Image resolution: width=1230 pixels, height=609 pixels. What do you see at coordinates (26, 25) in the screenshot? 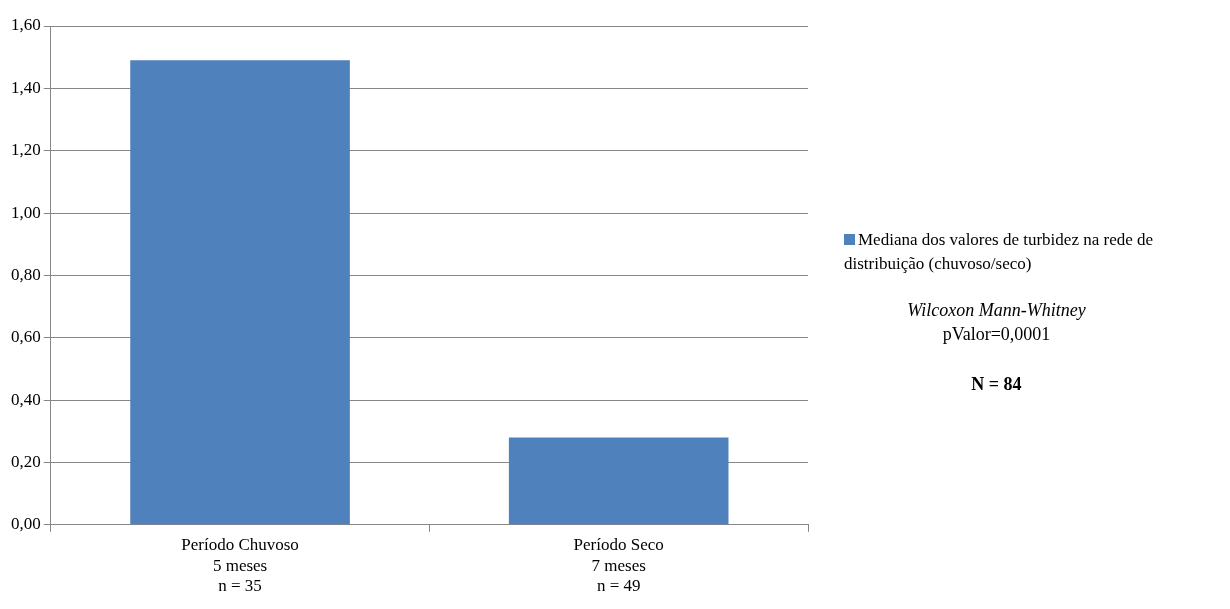
I see `y-tick-label: 1,60` at bounding box center [26, 25].